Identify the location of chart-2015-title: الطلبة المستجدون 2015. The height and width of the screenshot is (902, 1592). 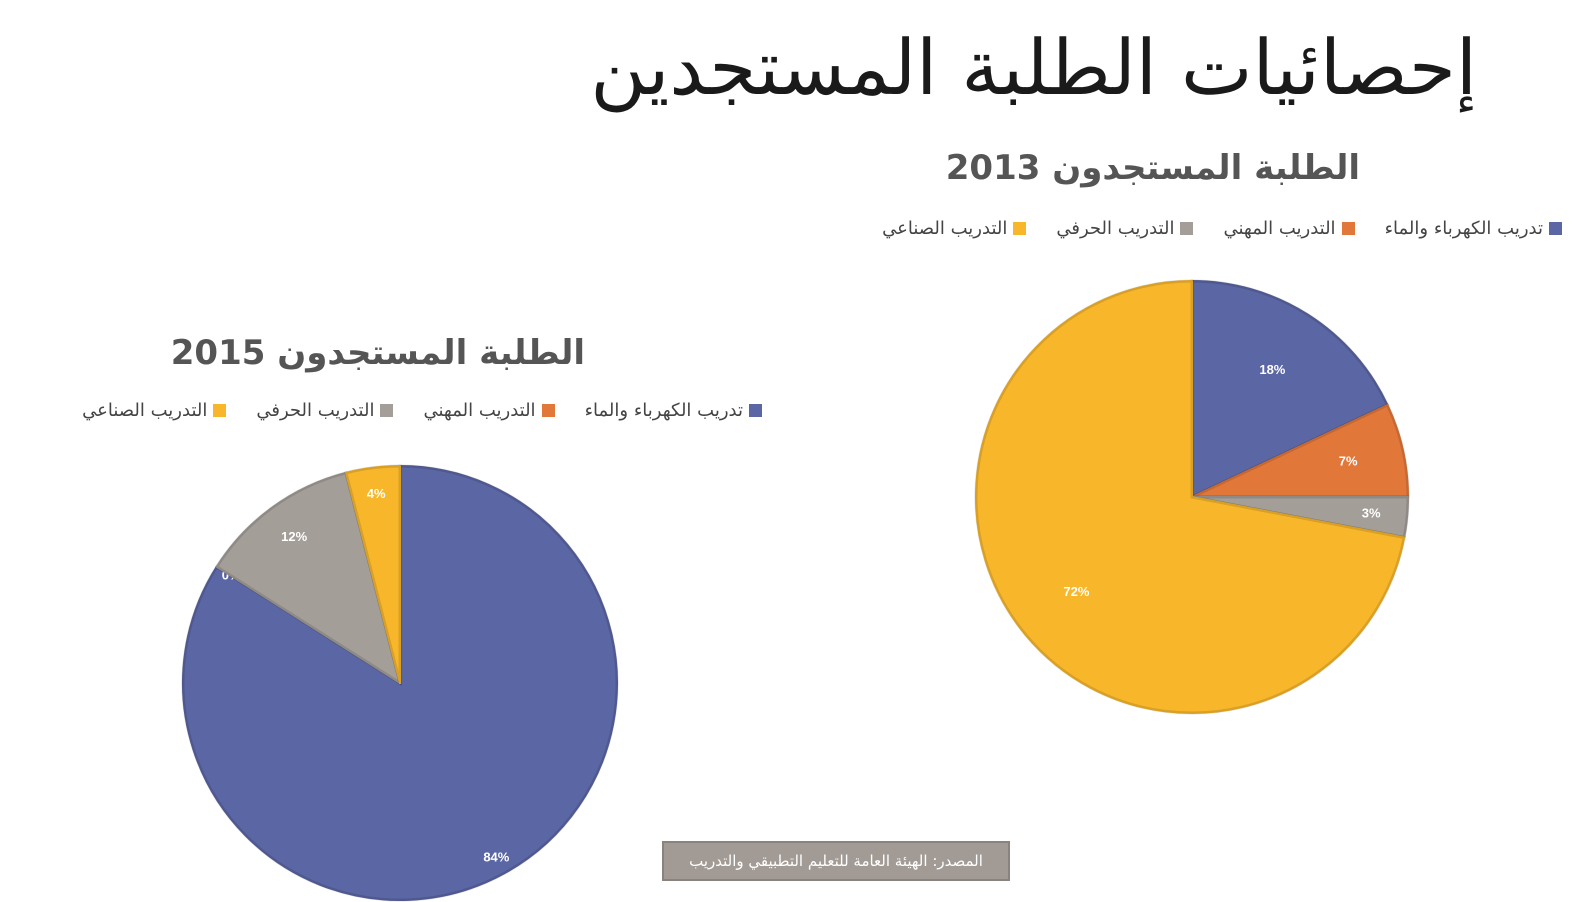
(377, 353).